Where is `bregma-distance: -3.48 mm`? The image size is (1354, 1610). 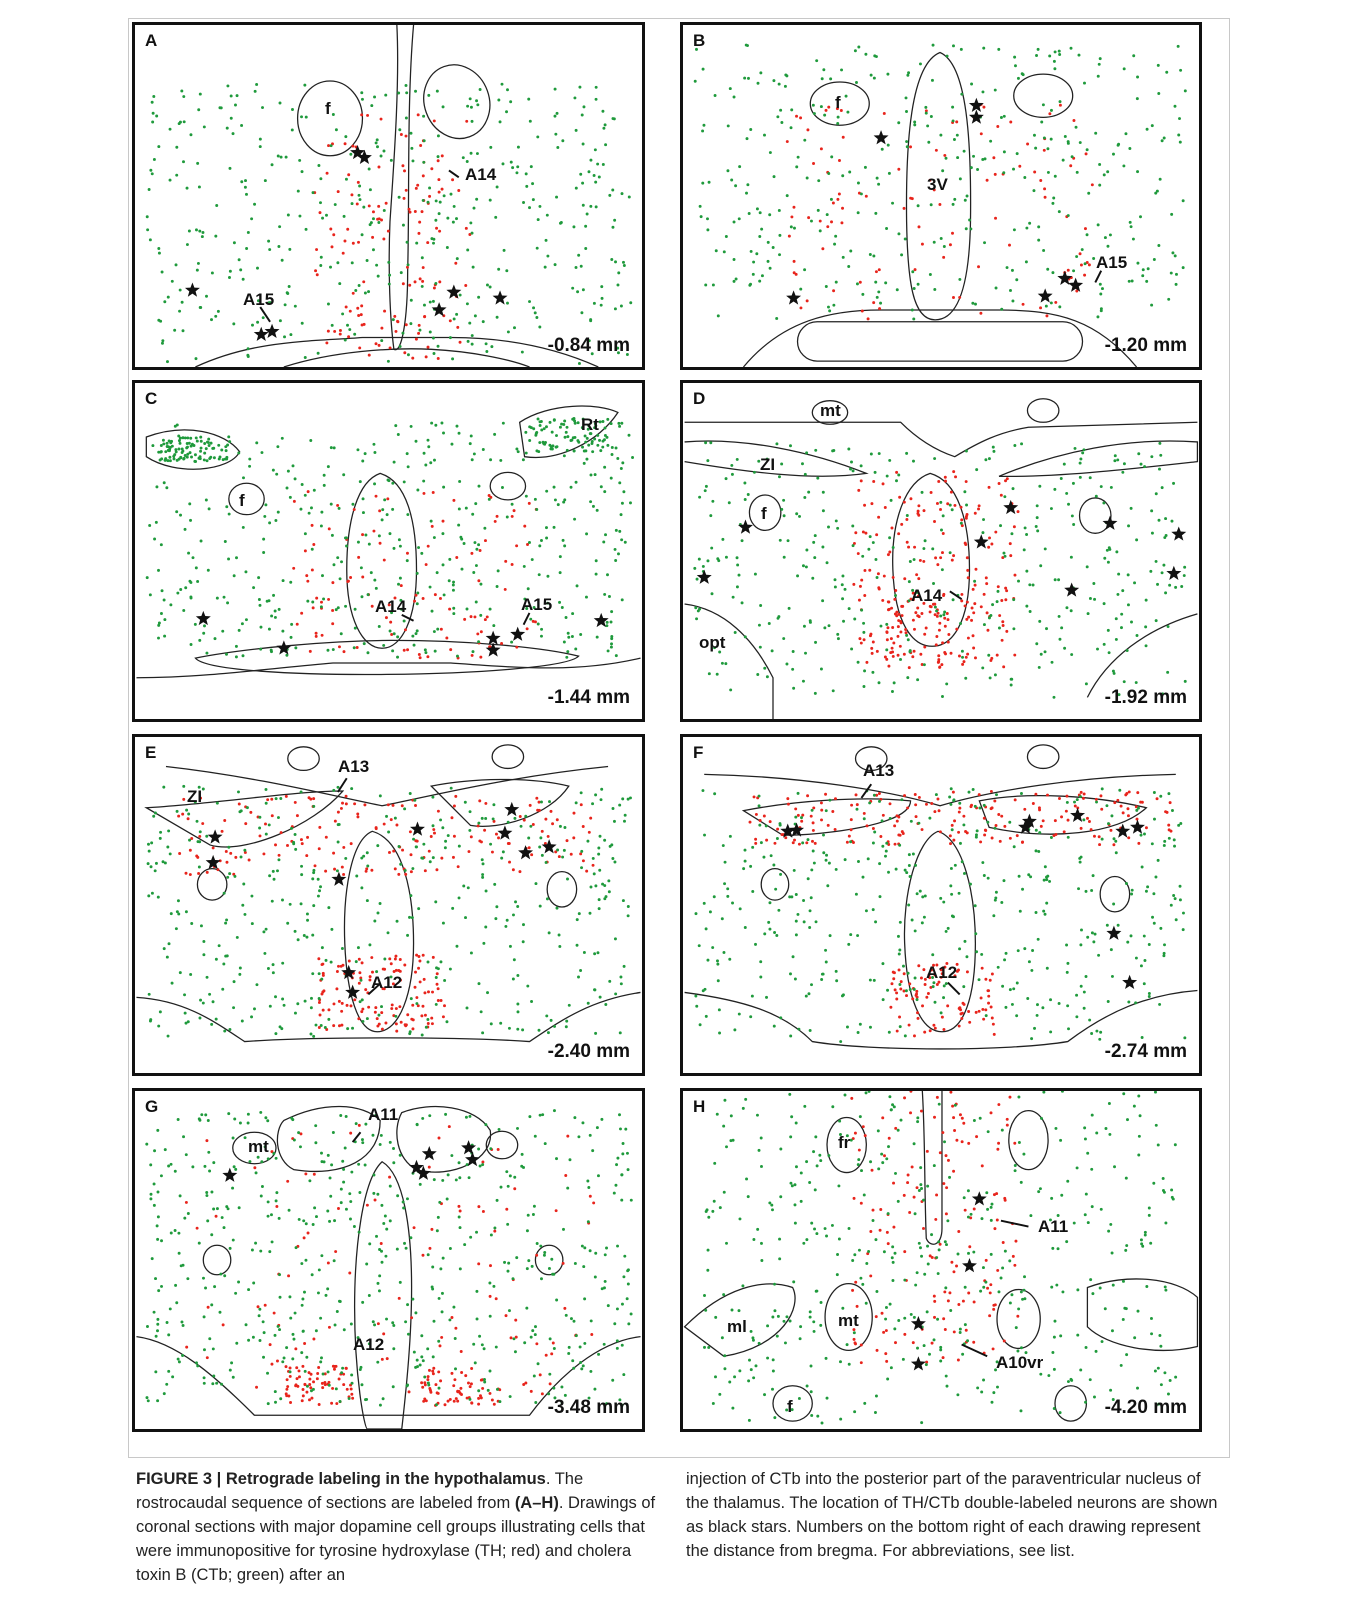
bregma-distance: -3.48 mm is located at coordinates (588, 1407).